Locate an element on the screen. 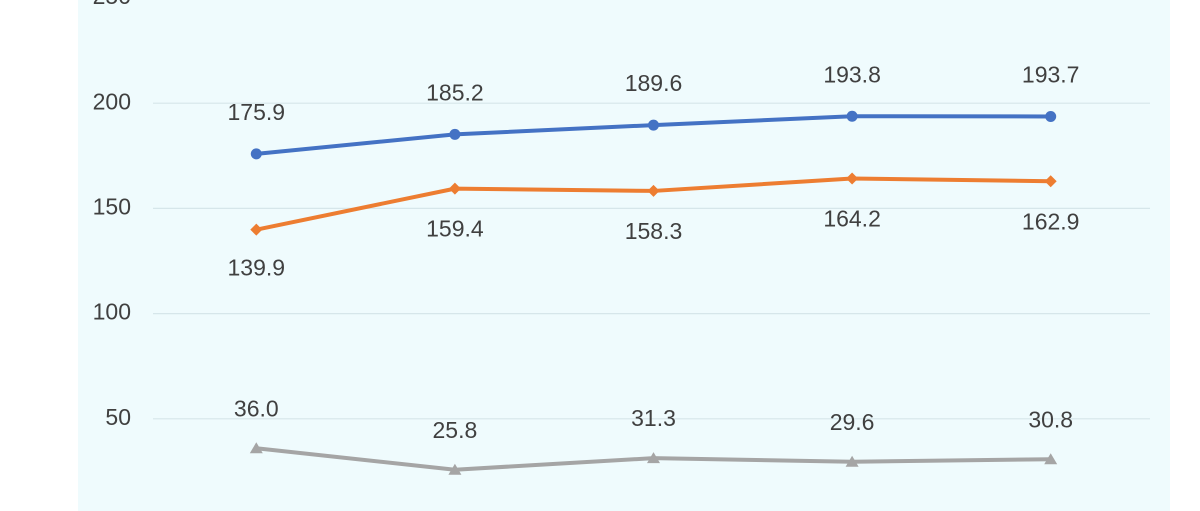 This screenshot has height=511, width=1200. data-label: 36.0 is located at coordinates (256, 408).